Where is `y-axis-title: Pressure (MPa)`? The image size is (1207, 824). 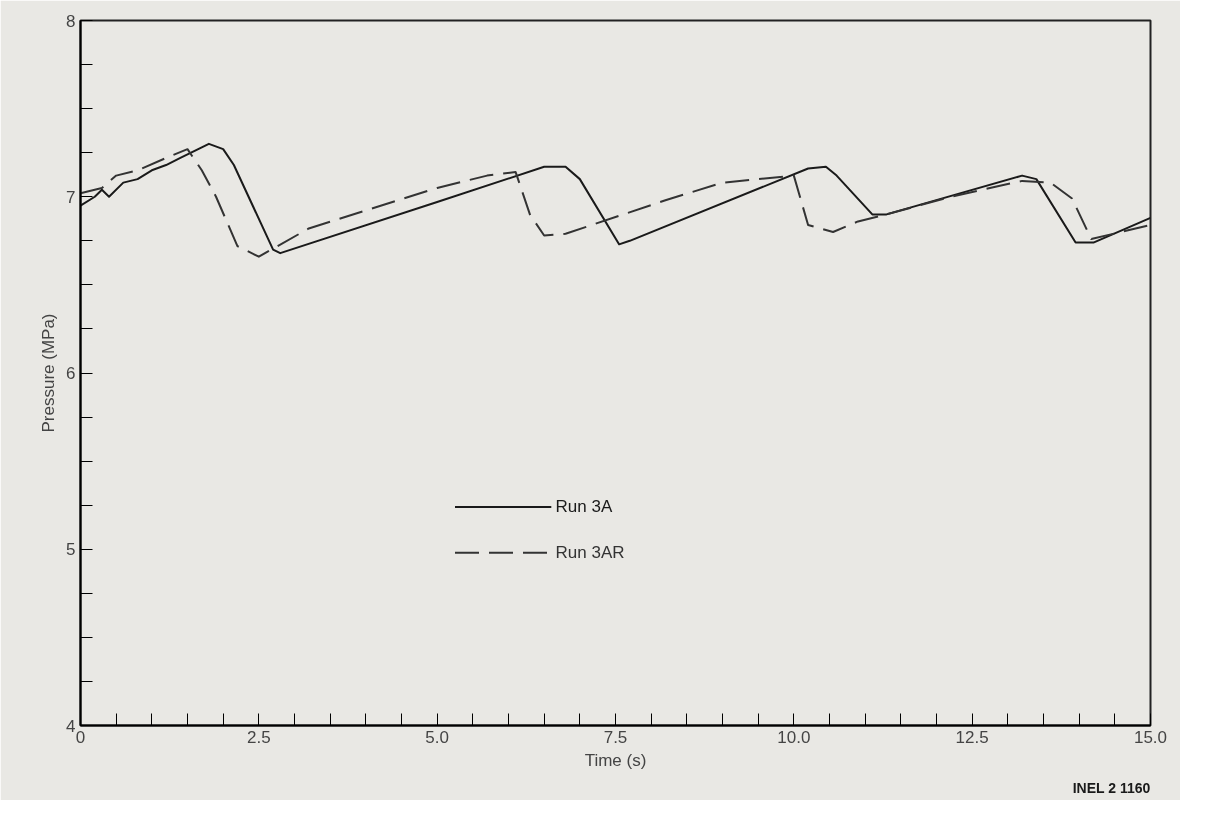
y-axis-title: Pressure (MPa) is located at coordinates (49, 373).